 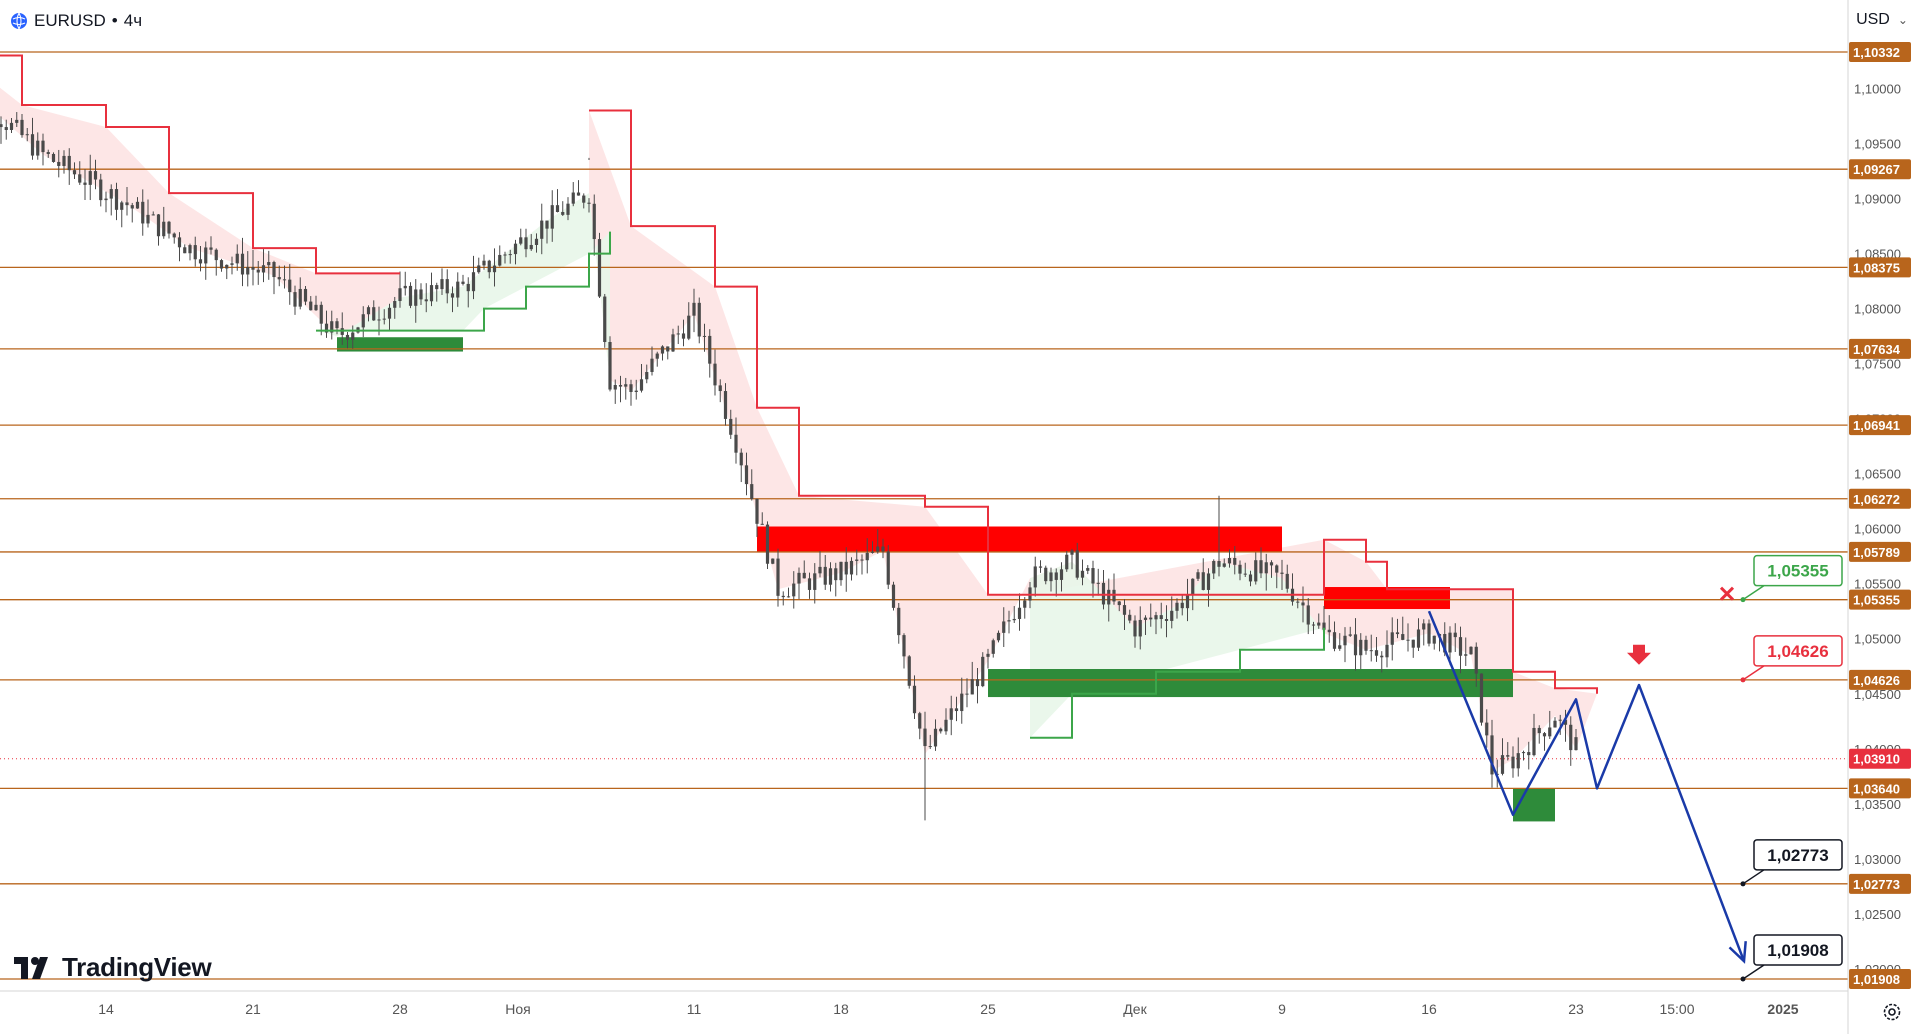 I want to click on callout-label: 1,05355, so click(x=1797, y=571).